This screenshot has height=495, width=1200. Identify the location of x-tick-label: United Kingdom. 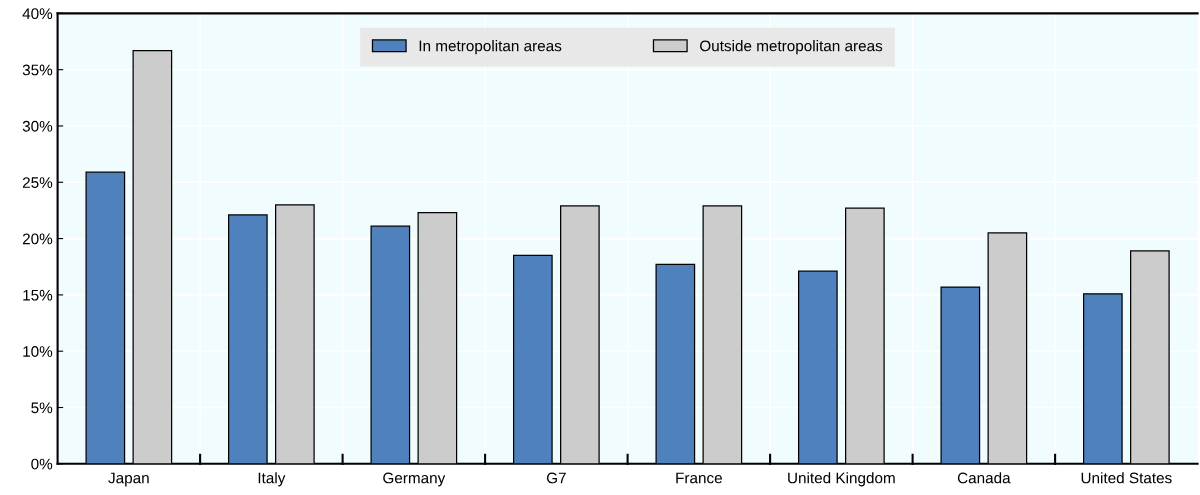
(841, 479).